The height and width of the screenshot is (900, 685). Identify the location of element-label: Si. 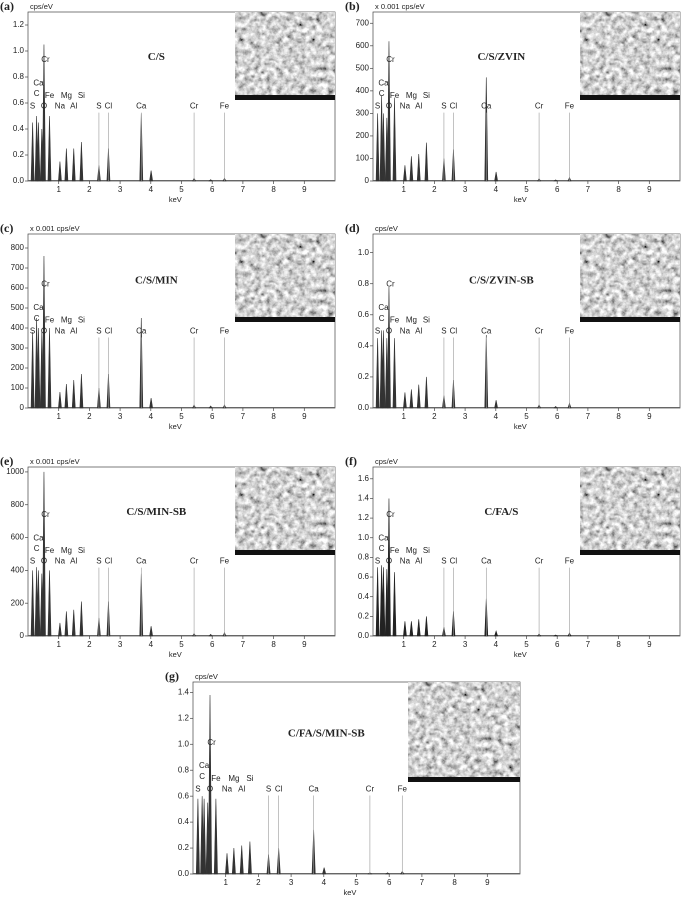
(426, 95).